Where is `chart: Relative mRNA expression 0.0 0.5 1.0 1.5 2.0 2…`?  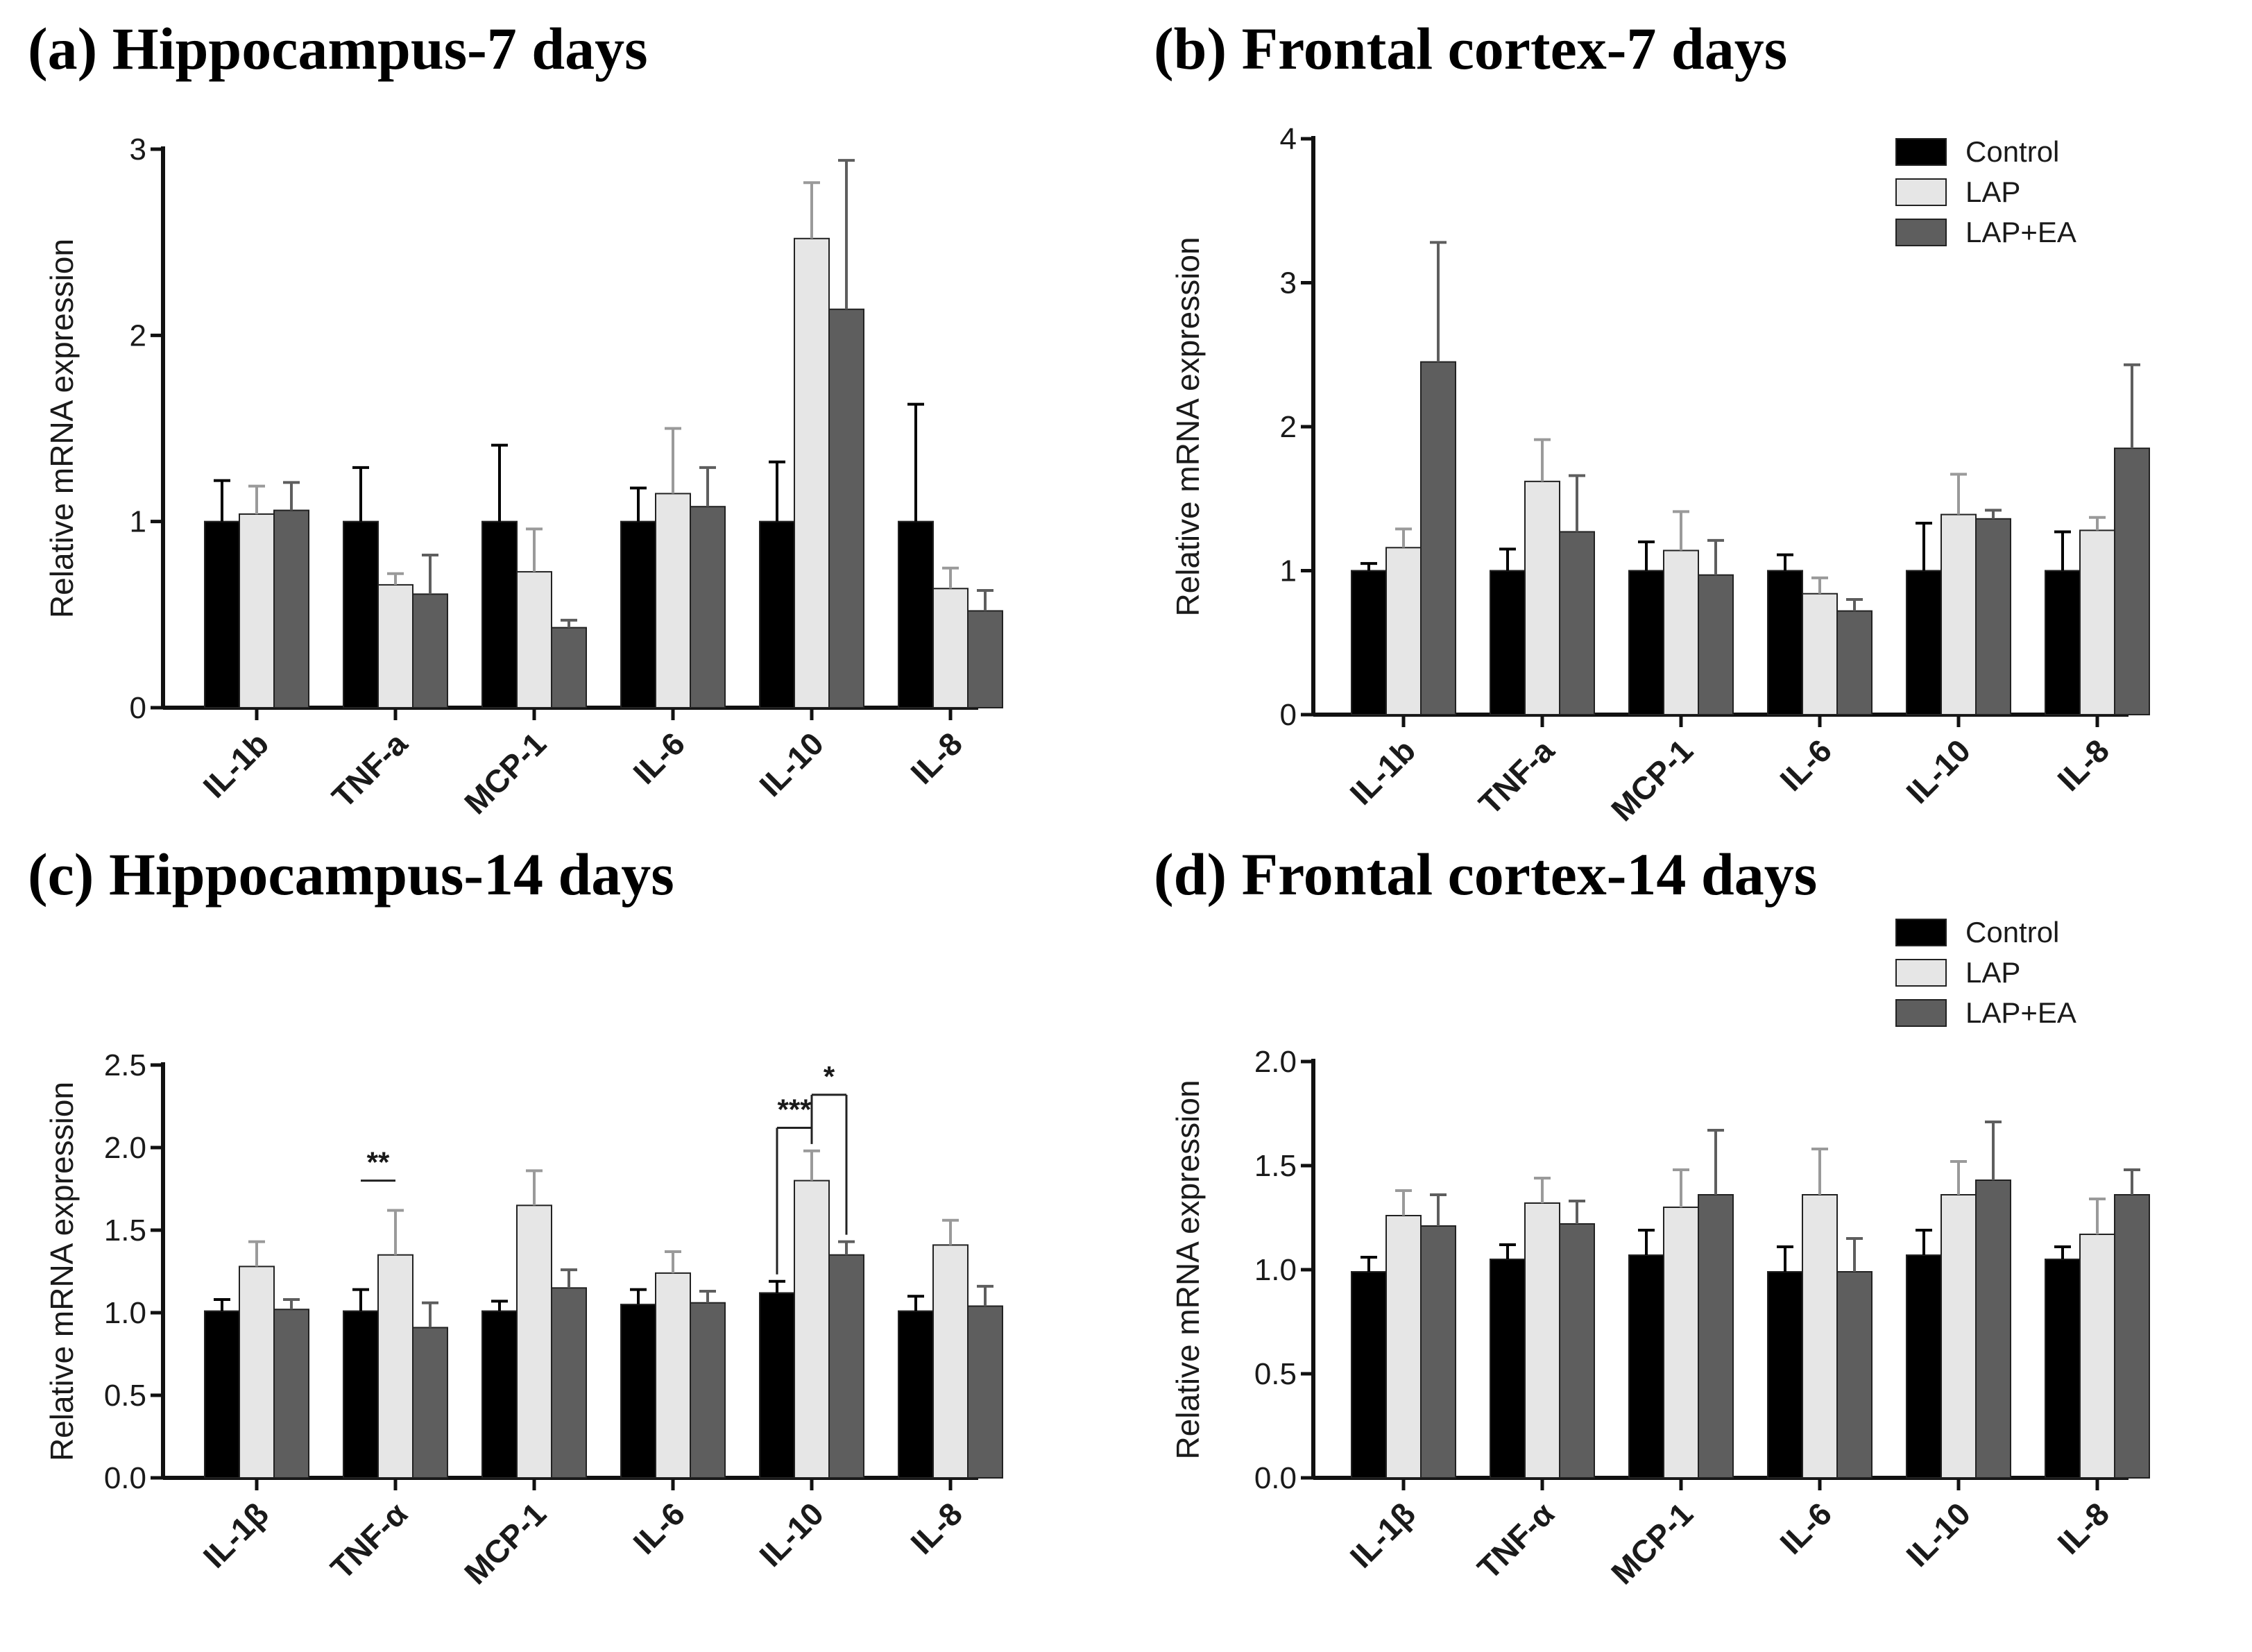 chart: Relative mRNA expression 0.0 0.5 1.0 1.5 2.0 2… is located at coordinates (524, 1319).